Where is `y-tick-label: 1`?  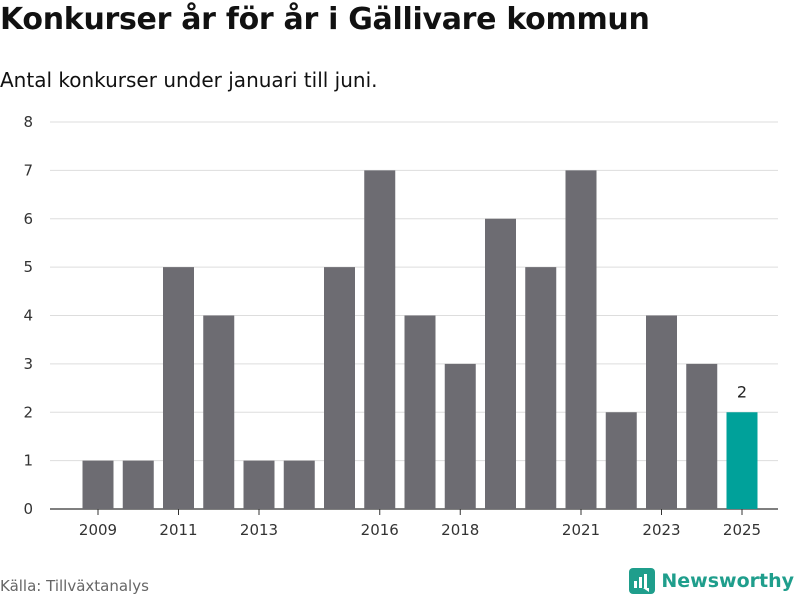
y-tick-label: 1 is located at coordinates (28, 461).